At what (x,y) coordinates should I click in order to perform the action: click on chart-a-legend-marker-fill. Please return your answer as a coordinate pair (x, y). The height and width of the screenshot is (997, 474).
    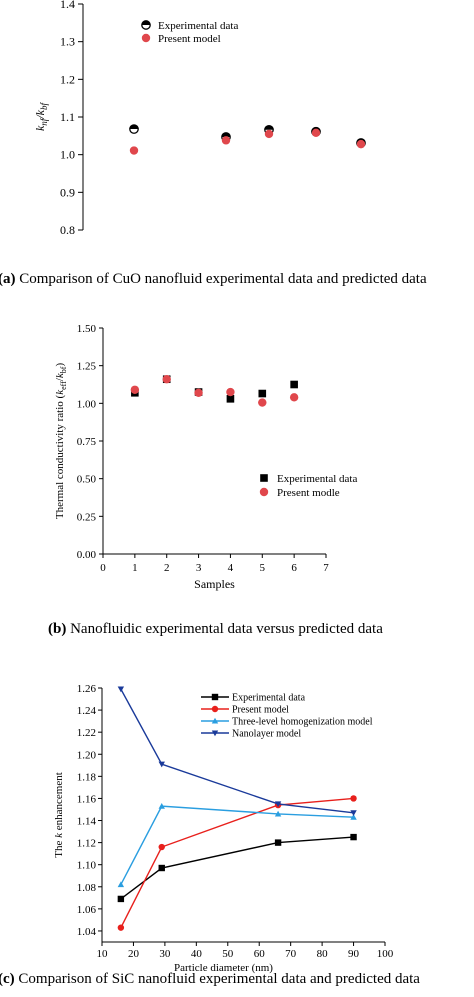
    Looking at the image, I should click on (146, 22).